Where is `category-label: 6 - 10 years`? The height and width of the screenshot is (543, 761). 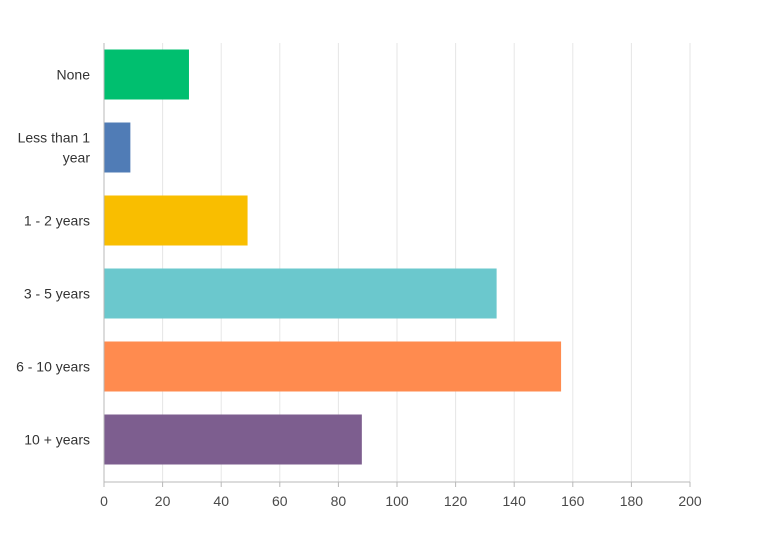
category-label: 6 - 10 years is located at coordinates (53, 367).